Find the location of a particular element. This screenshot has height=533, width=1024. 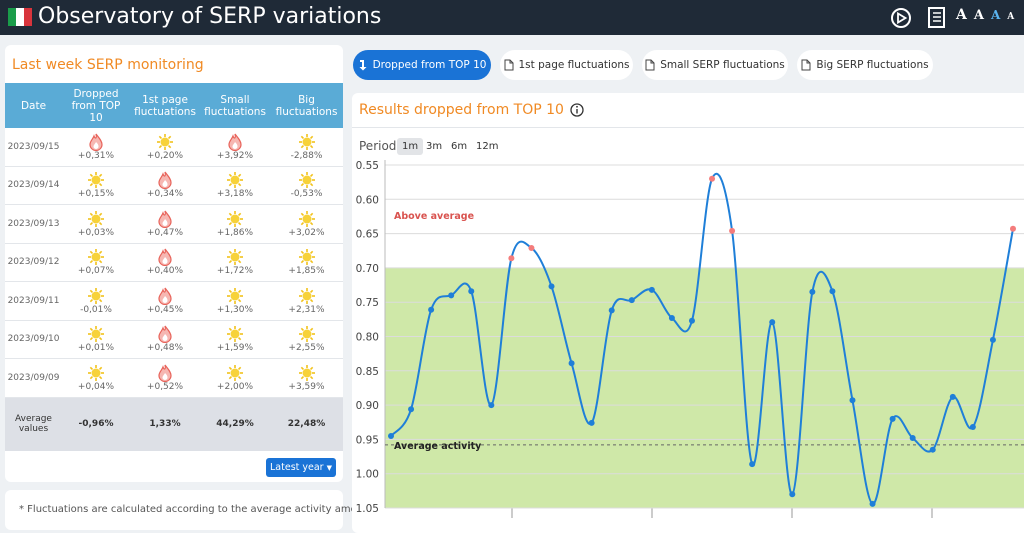

column-header: Big fluctuations is located at coordinates (306, 105).